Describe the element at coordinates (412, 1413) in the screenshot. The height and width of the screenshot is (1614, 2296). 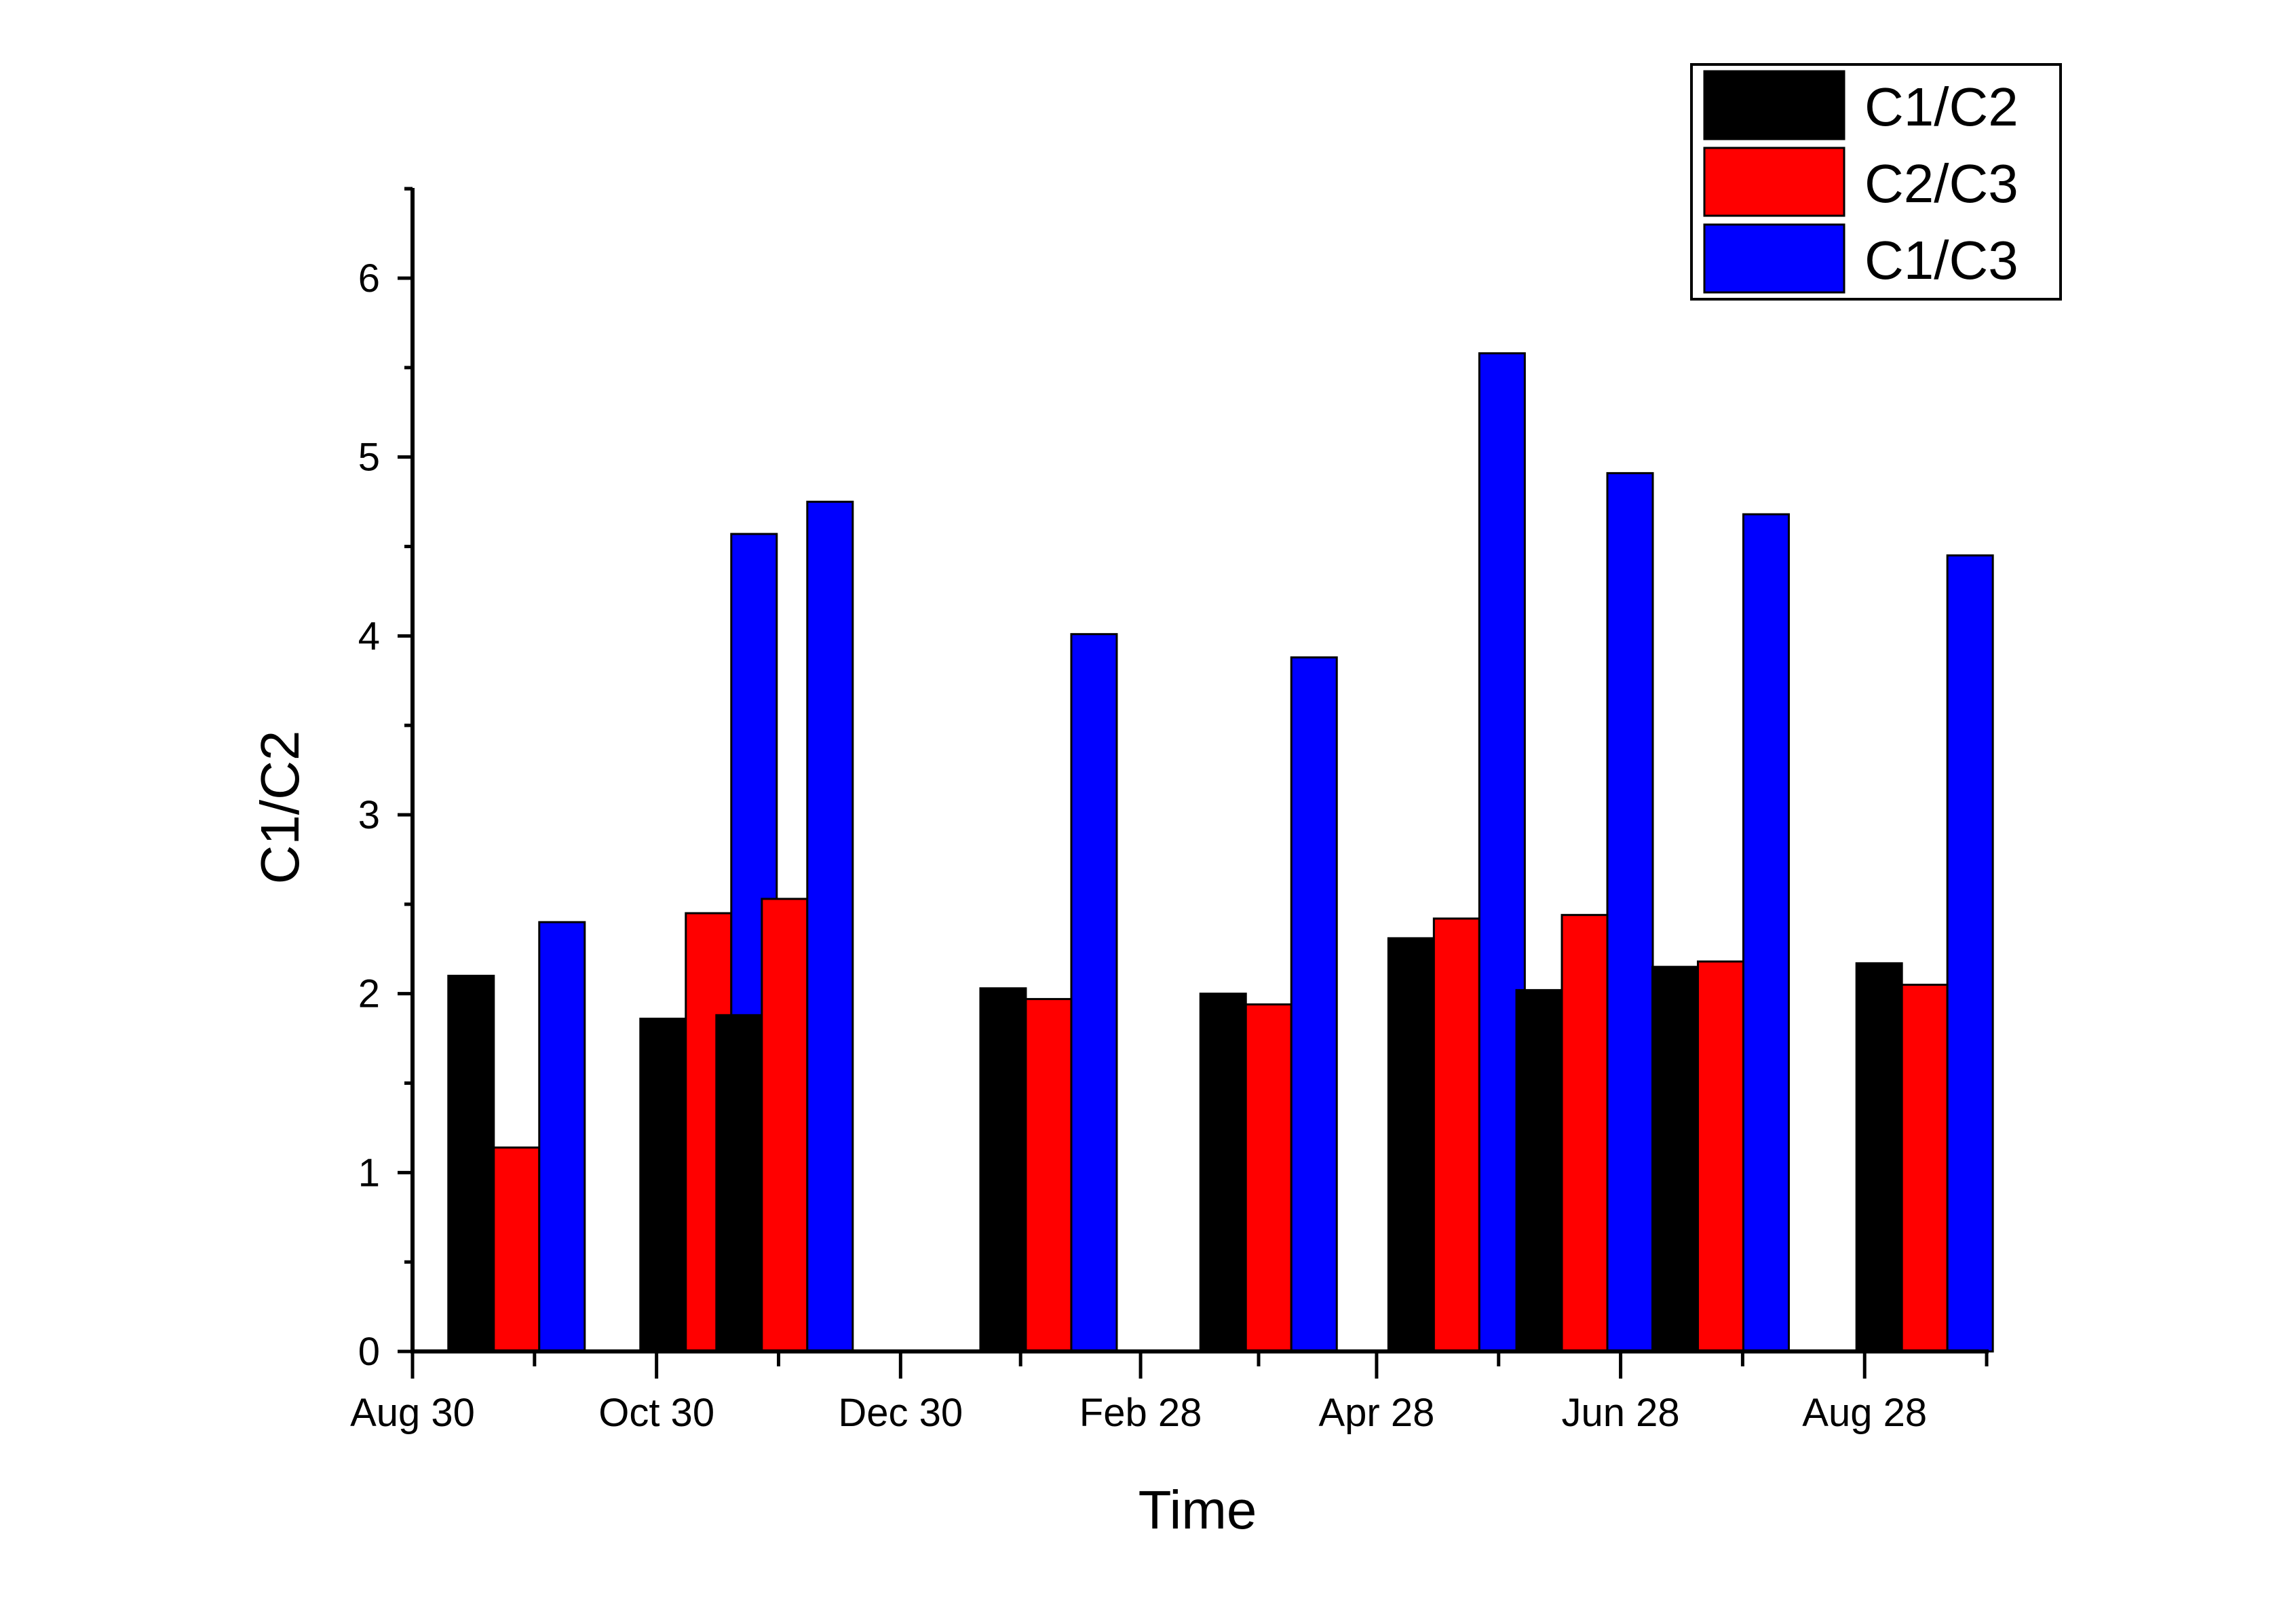
I see `x-tick-label: Aug 30` at that location.